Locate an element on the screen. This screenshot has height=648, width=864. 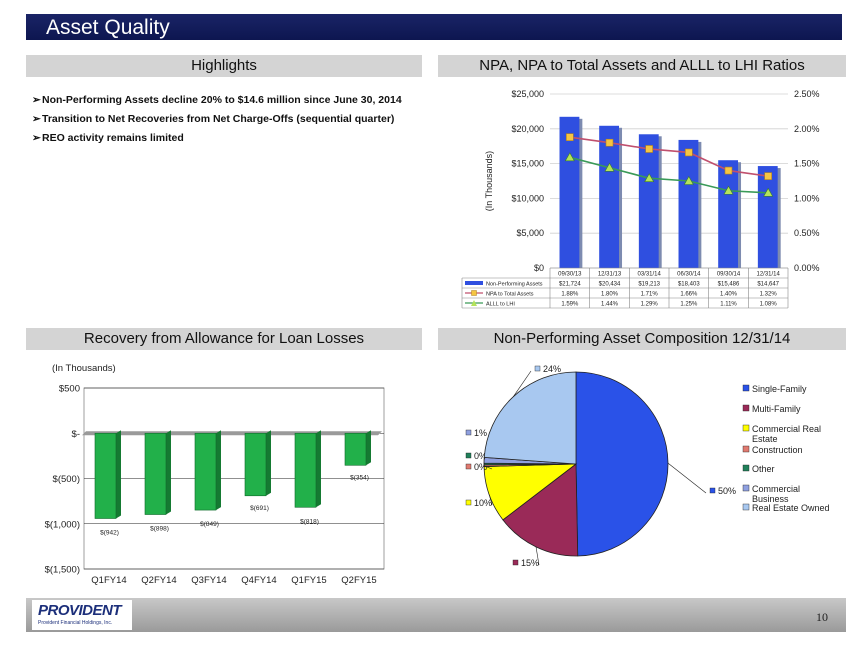
legend-label: Commercial is located at coordinates (776, 489).